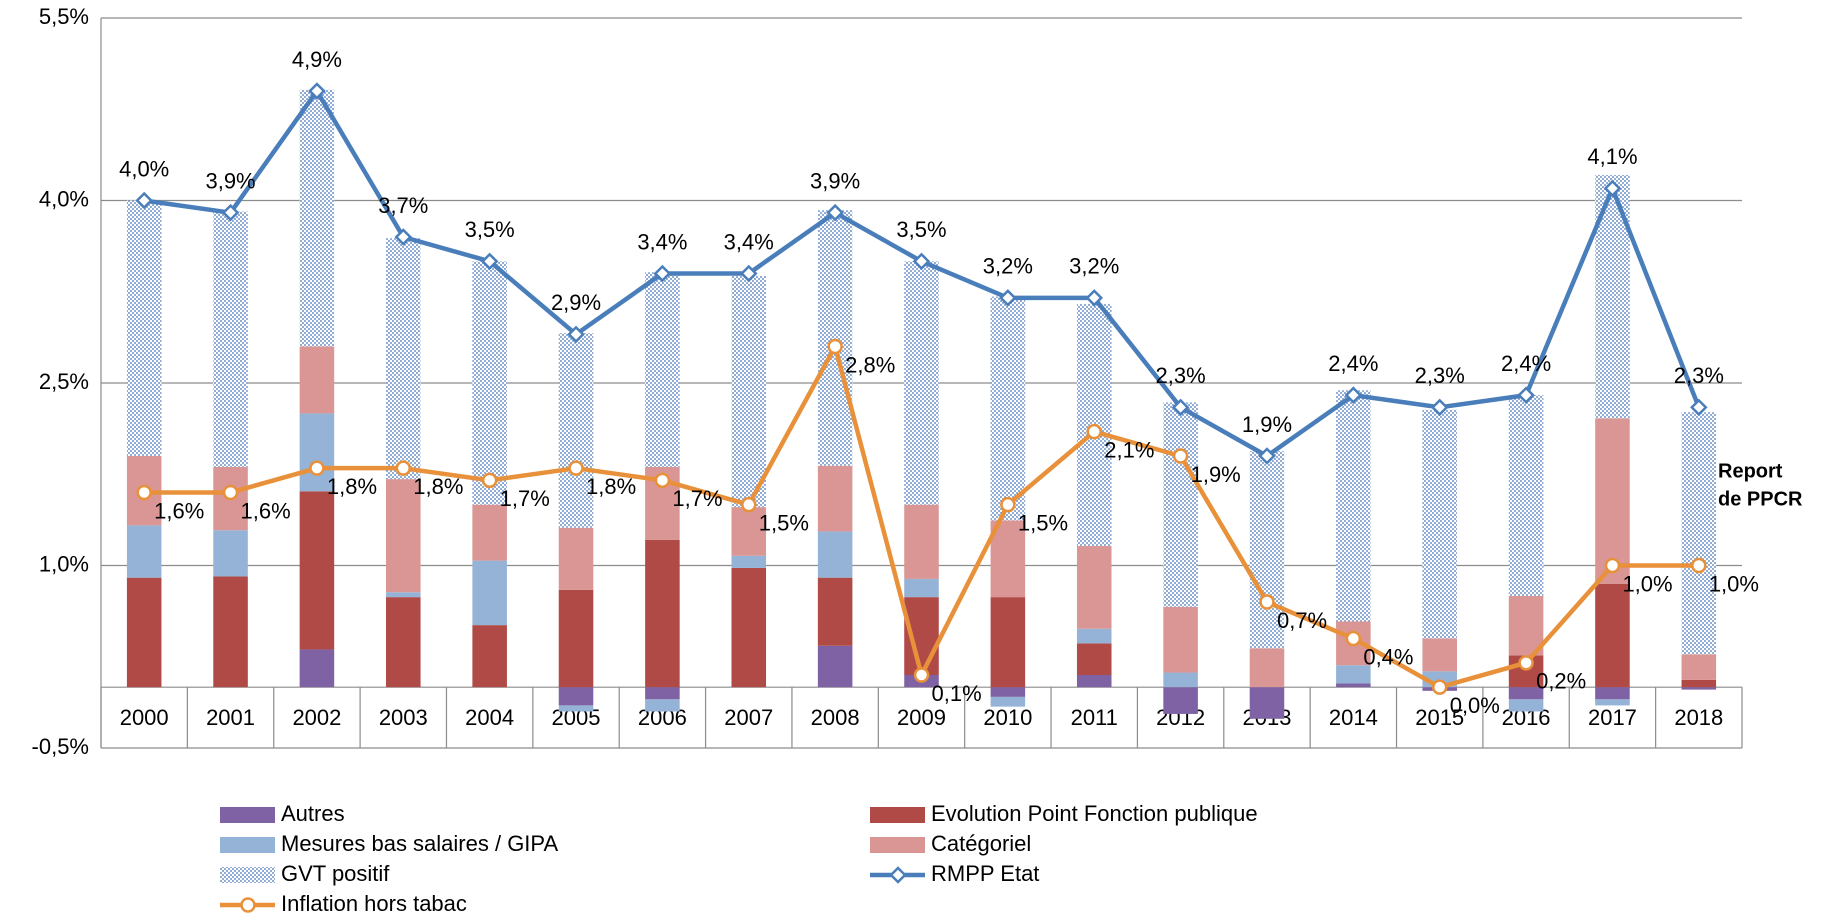  What do you see at coordinates (313, 813) in the screenshot?
I see `legend-label: Autres` at bounding box center [313, 813].